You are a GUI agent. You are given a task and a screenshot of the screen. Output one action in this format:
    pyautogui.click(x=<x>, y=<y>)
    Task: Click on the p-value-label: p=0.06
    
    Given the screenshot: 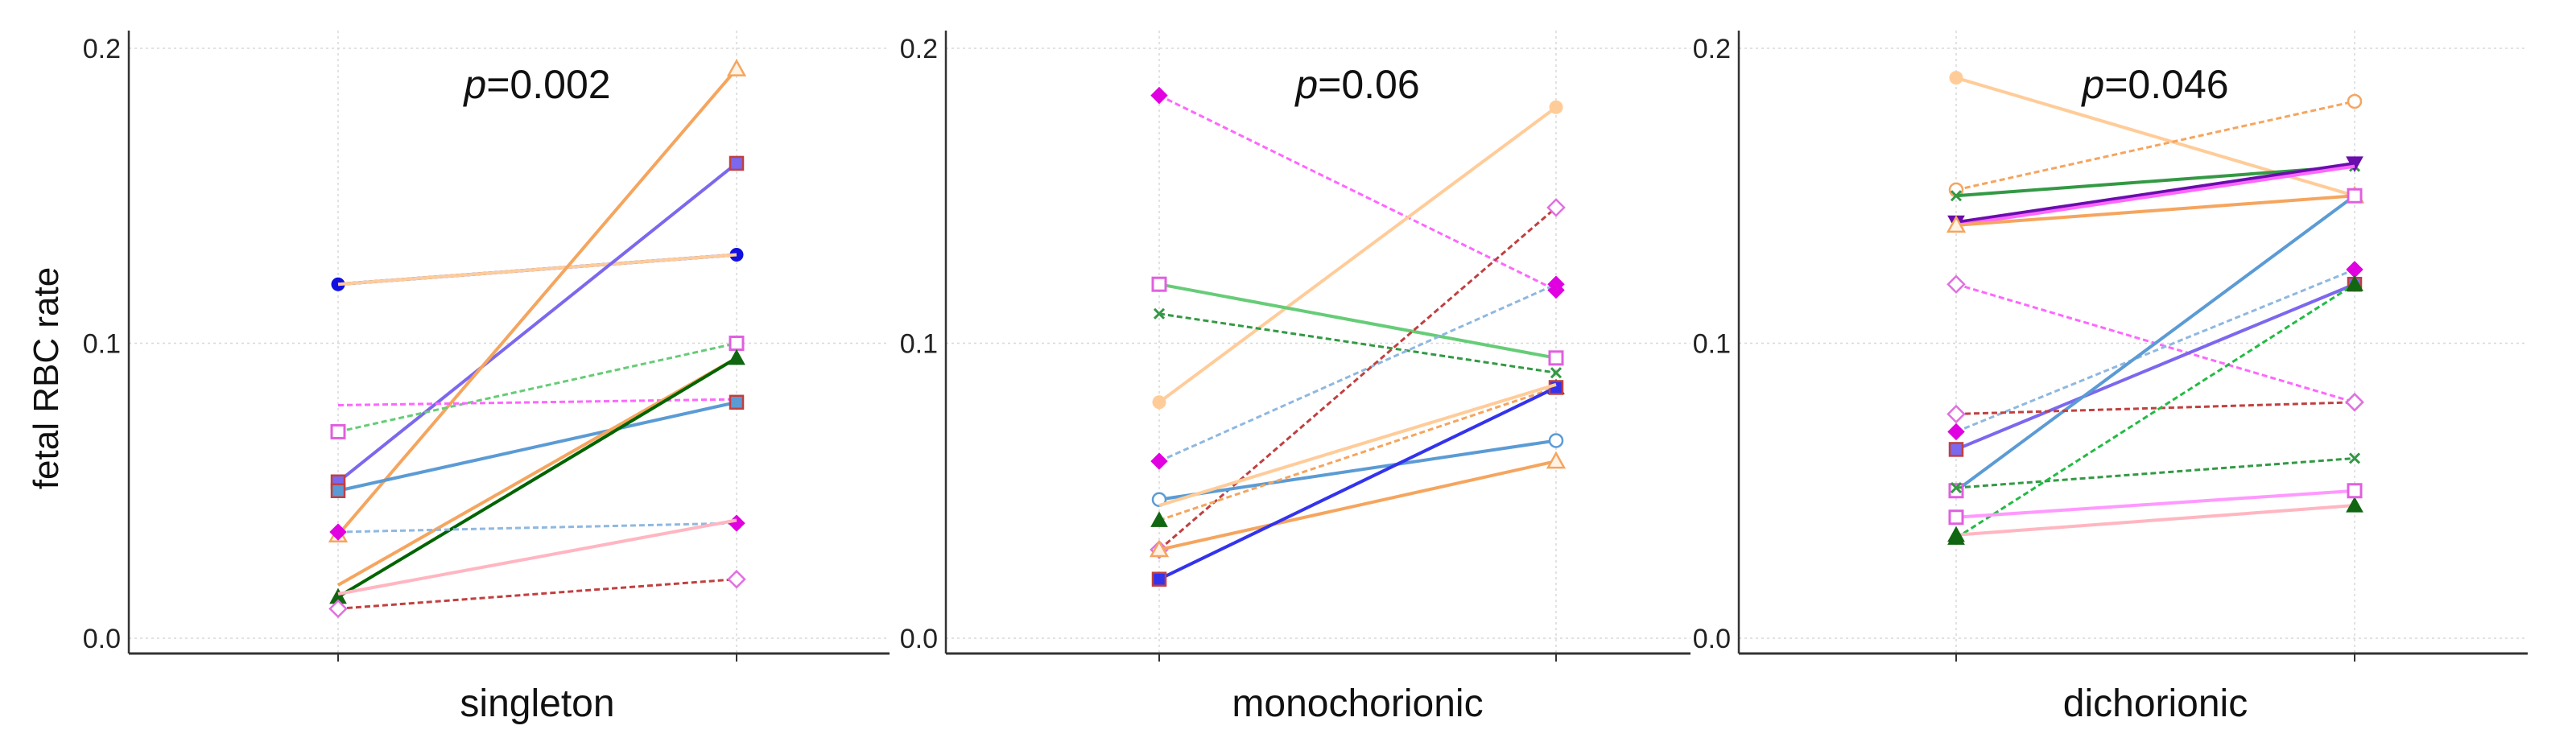 What is the action you would take?
    pyautogui.click(x=1356, y=84)
    